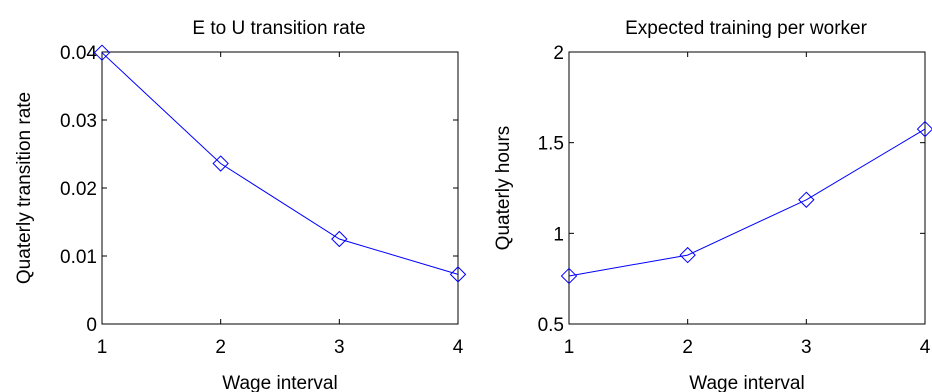  Describe the element at coordinates (278, 28) in the screenshot. I see `chart-title: E to U transition rate` at that location.